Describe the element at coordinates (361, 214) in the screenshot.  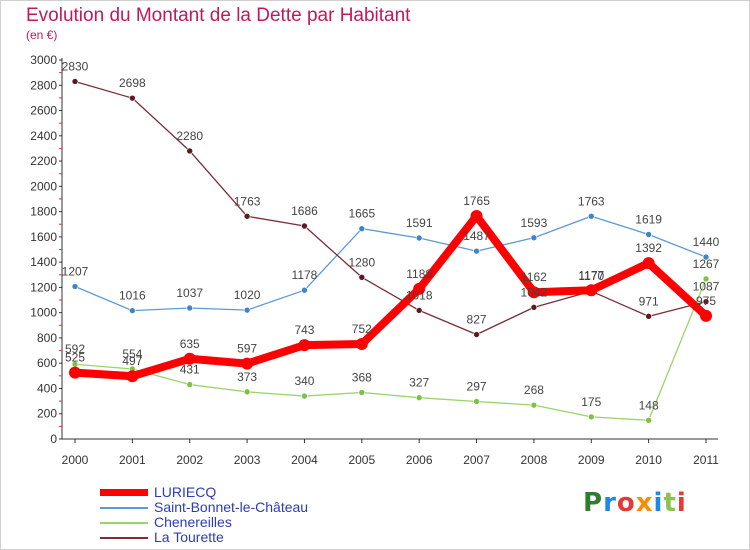
I see `data-label-saint-bonnet-le-ch-teau: 1665` at that location.